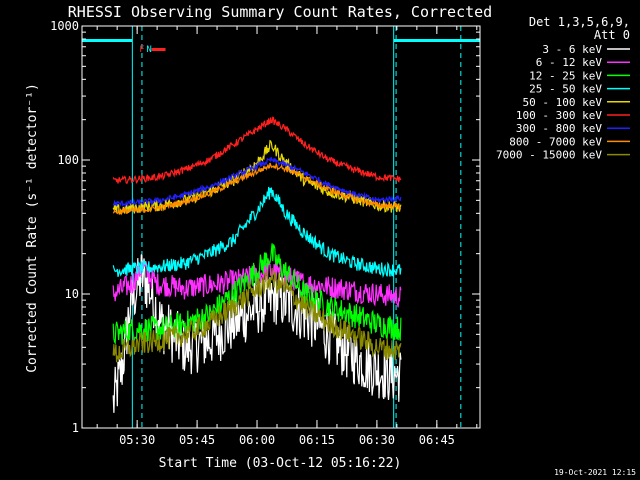  What do you see at coordinates (563, 102) in the screenshot?
I see `legend-label: 50 - 100 keV` at bounding box center [563, 102].